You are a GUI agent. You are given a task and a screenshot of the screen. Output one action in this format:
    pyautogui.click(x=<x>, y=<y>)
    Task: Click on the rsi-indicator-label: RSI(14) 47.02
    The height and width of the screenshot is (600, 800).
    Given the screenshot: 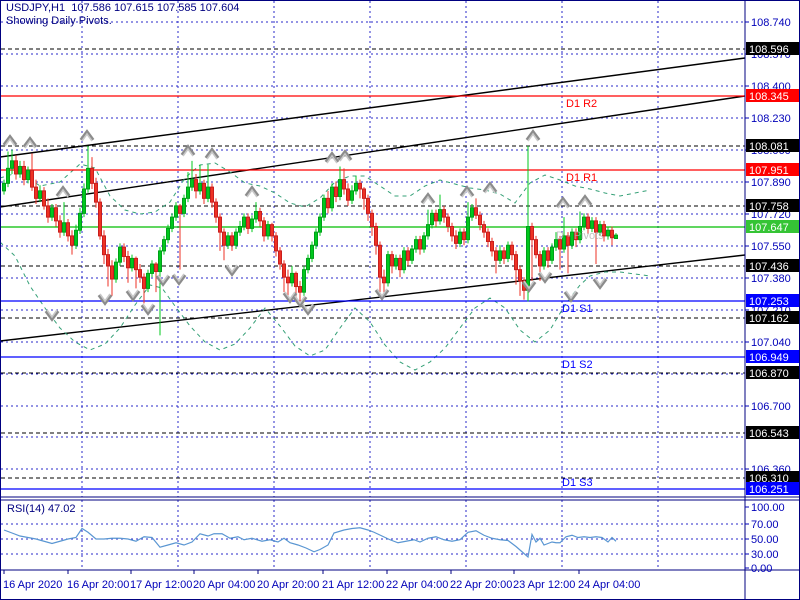 What is the action you would take?
    pyautogui.click(x=41, y=509)
    